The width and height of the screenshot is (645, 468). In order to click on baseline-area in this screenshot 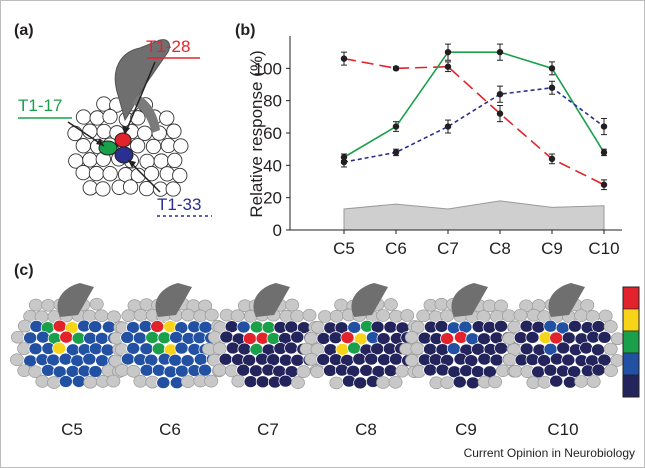, I will do `click(474, 215)`.